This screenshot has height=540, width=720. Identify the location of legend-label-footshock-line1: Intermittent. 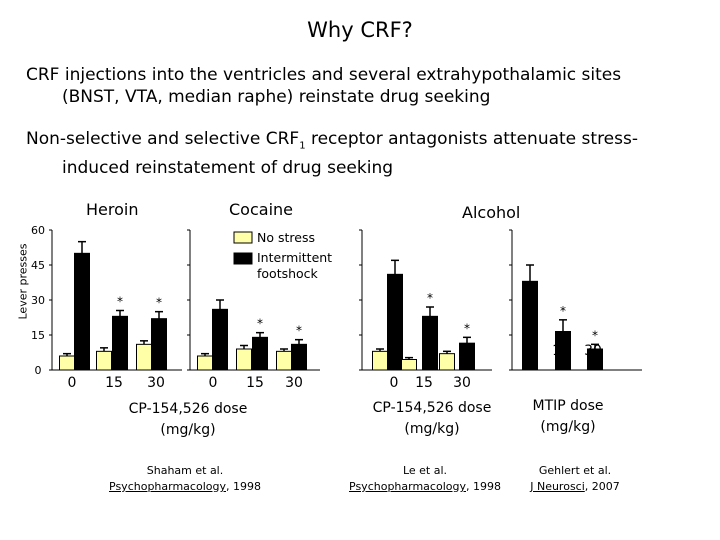
(294, 257).